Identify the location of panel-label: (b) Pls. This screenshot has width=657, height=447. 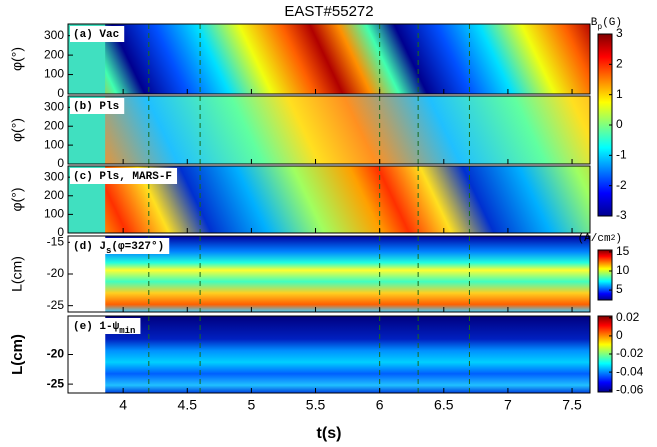
(96, 107).